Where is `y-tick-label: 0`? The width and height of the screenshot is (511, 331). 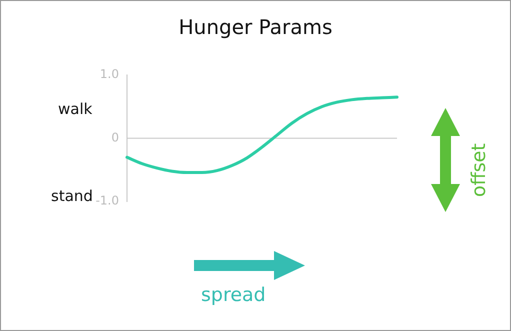 y-tick-label: 0 is located at coordinates (115, 137).